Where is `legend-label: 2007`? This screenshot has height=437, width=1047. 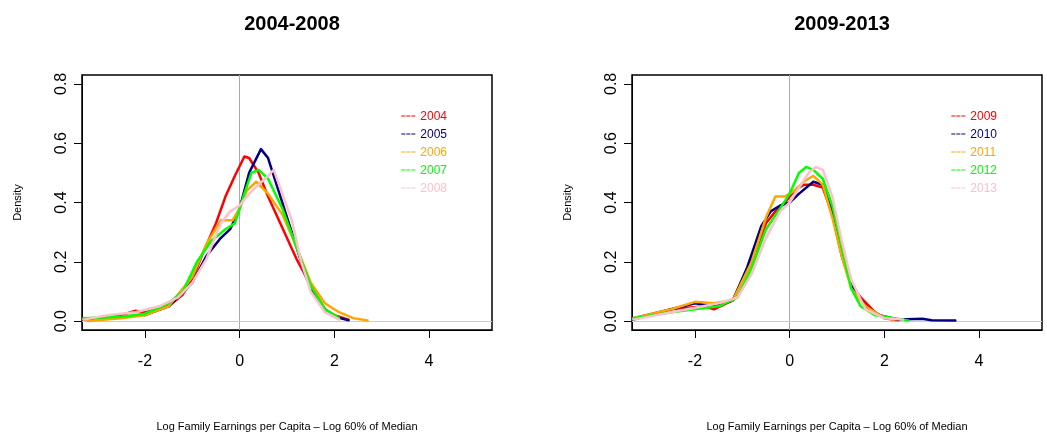
legend-label: 2007 is located at coordinates (434, 170).